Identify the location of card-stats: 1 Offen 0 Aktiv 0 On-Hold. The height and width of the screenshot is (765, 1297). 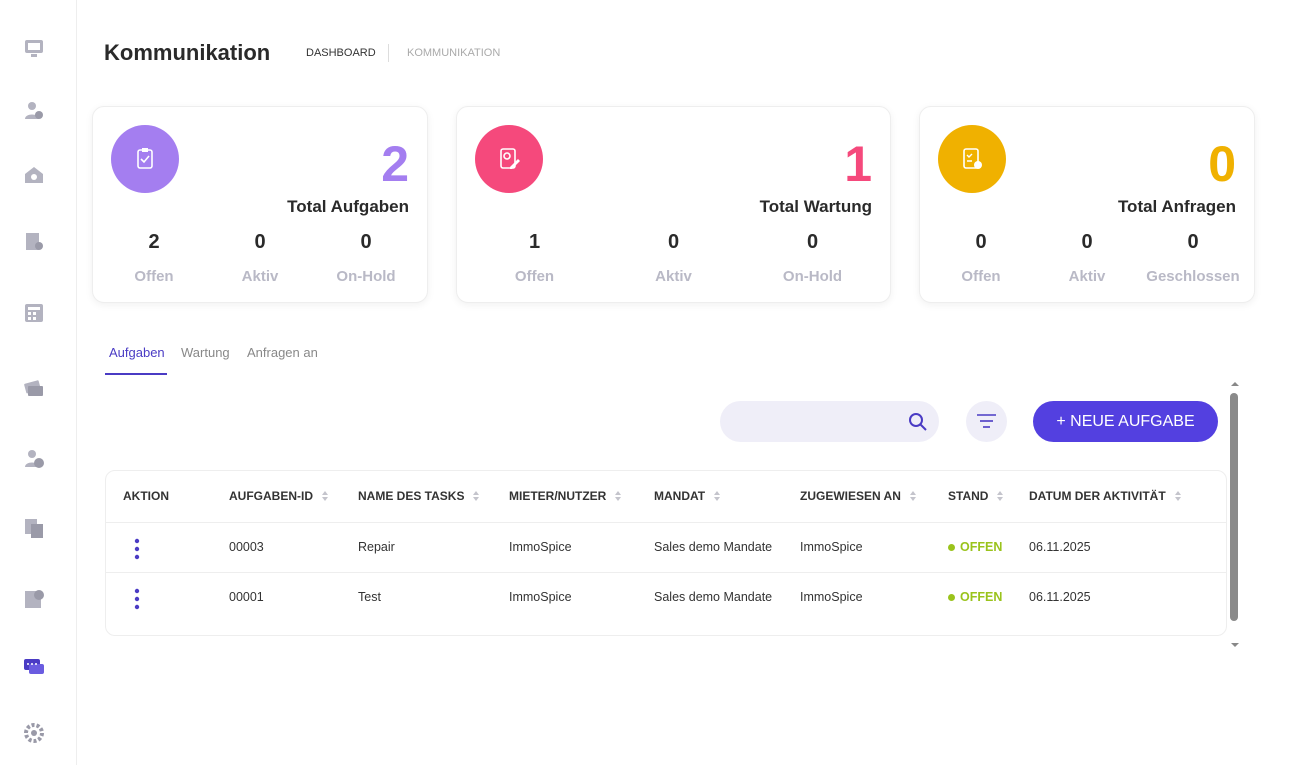
(673, 258).